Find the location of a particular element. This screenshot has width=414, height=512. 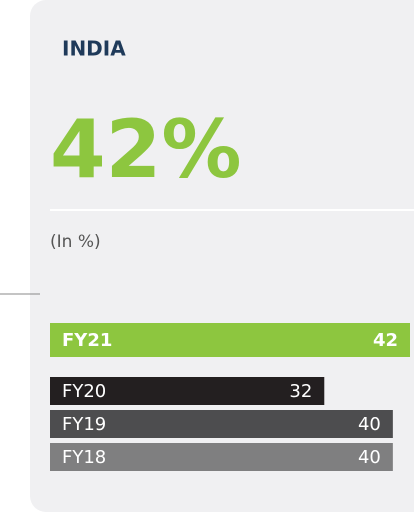

value-label: 32 is located at coordinates (300, 391).